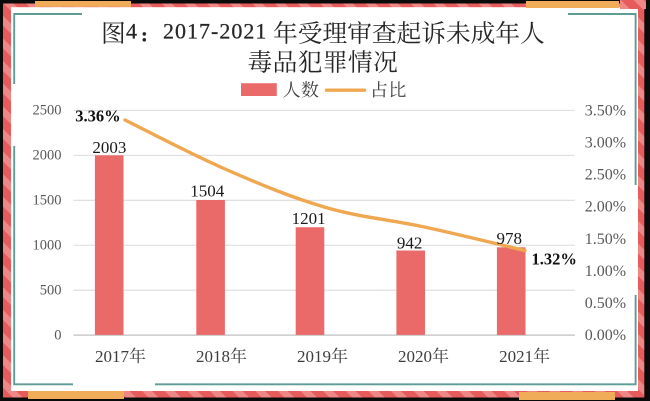 The height and width of the screenshot is (401, 650). Describe the element at coordinates (410, 242) in the screenshot. I see `svg-text: 942` at that location.